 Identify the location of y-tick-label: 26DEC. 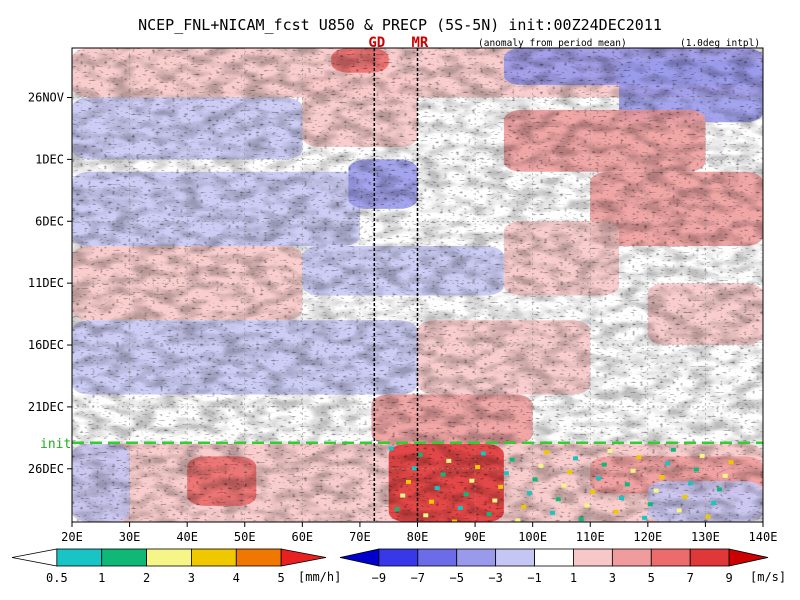
(46, 469).